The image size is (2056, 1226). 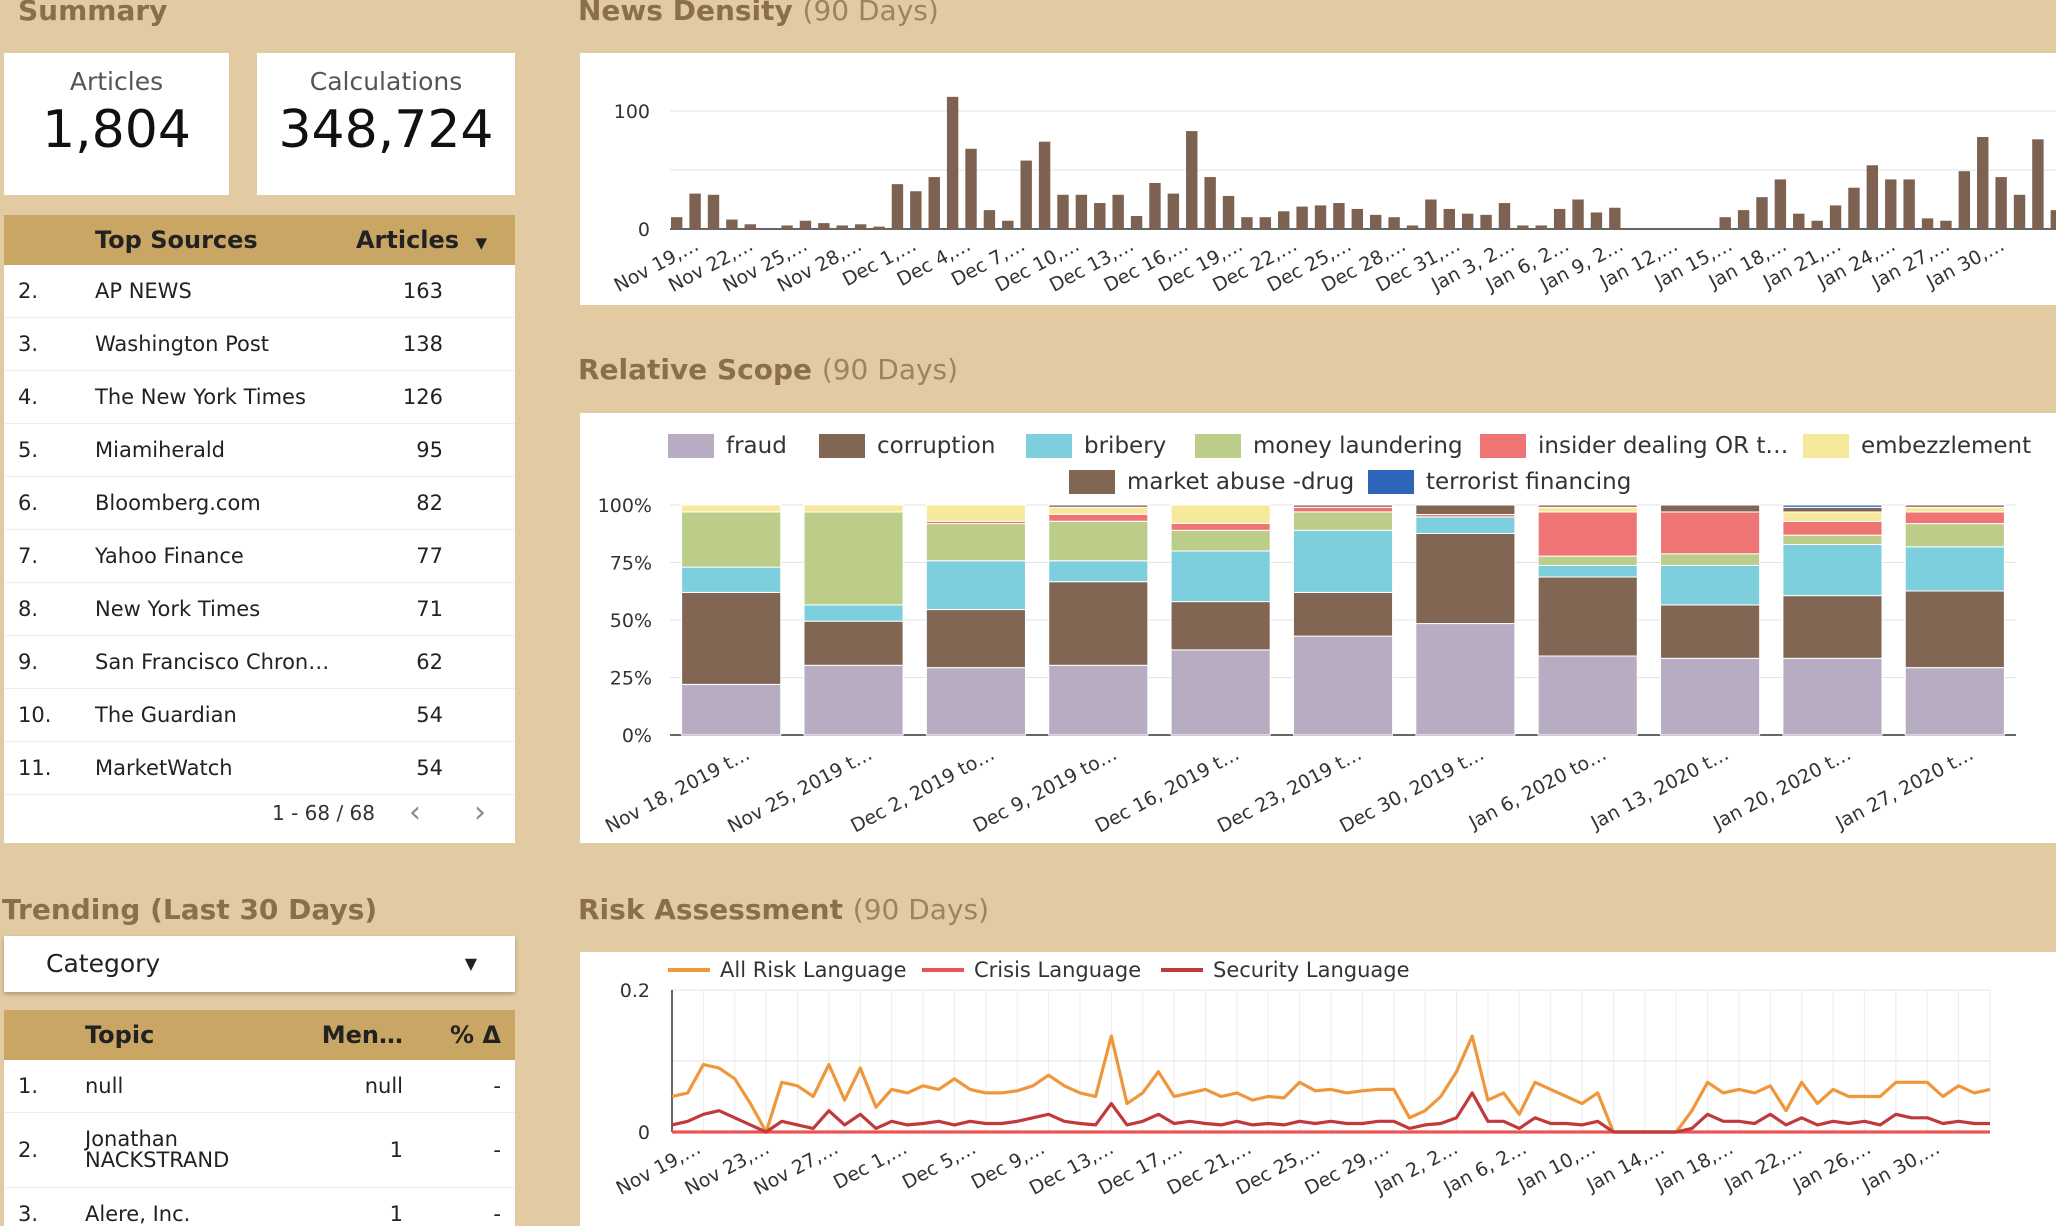 I want to click on table-row: 4. The New York Times 126, so click(x=259, y=397).